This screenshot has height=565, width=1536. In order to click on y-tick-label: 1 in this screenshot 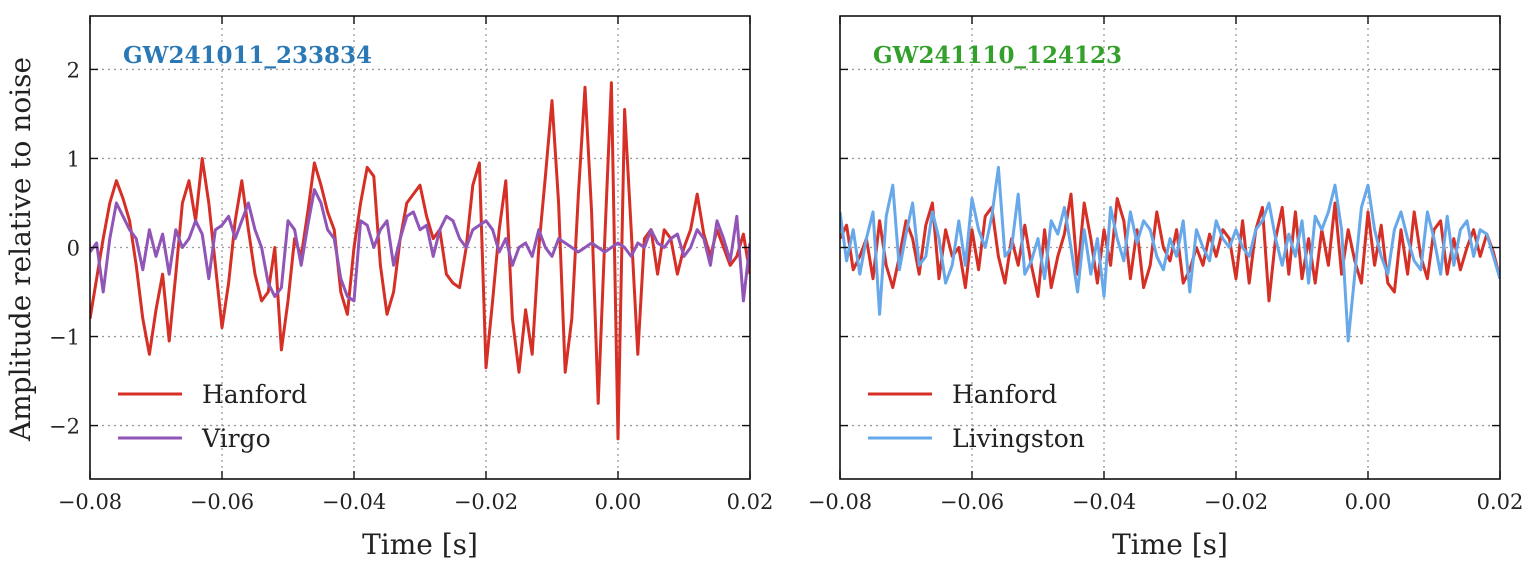, I will do `click(73, 159)`.